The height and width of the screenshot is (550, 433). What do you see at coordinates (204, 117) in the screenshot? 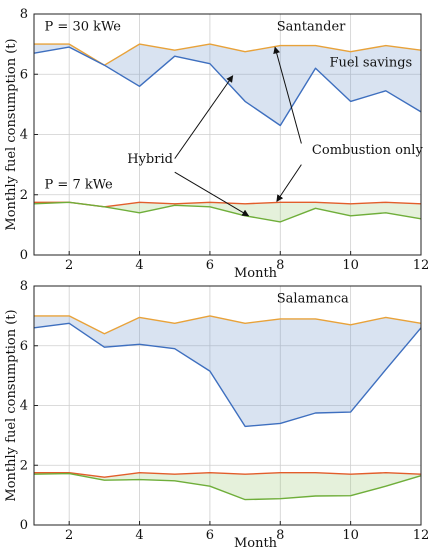
I see `hybrid-arrow-high` at bounding box center [204, 117].